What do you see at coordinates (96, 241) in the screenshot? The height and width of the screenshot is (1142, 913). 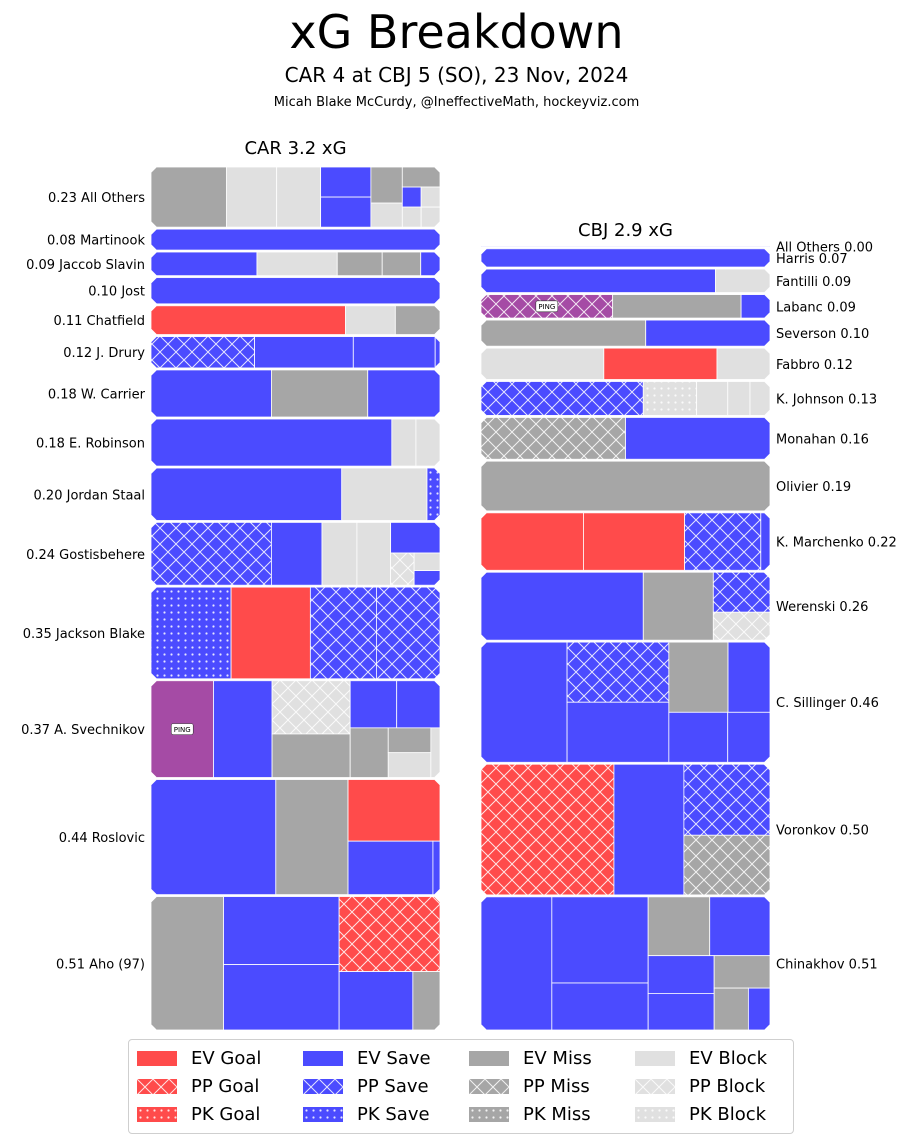 I see `player-label: 0.08 Martinook` at bounding box center [96, 241].